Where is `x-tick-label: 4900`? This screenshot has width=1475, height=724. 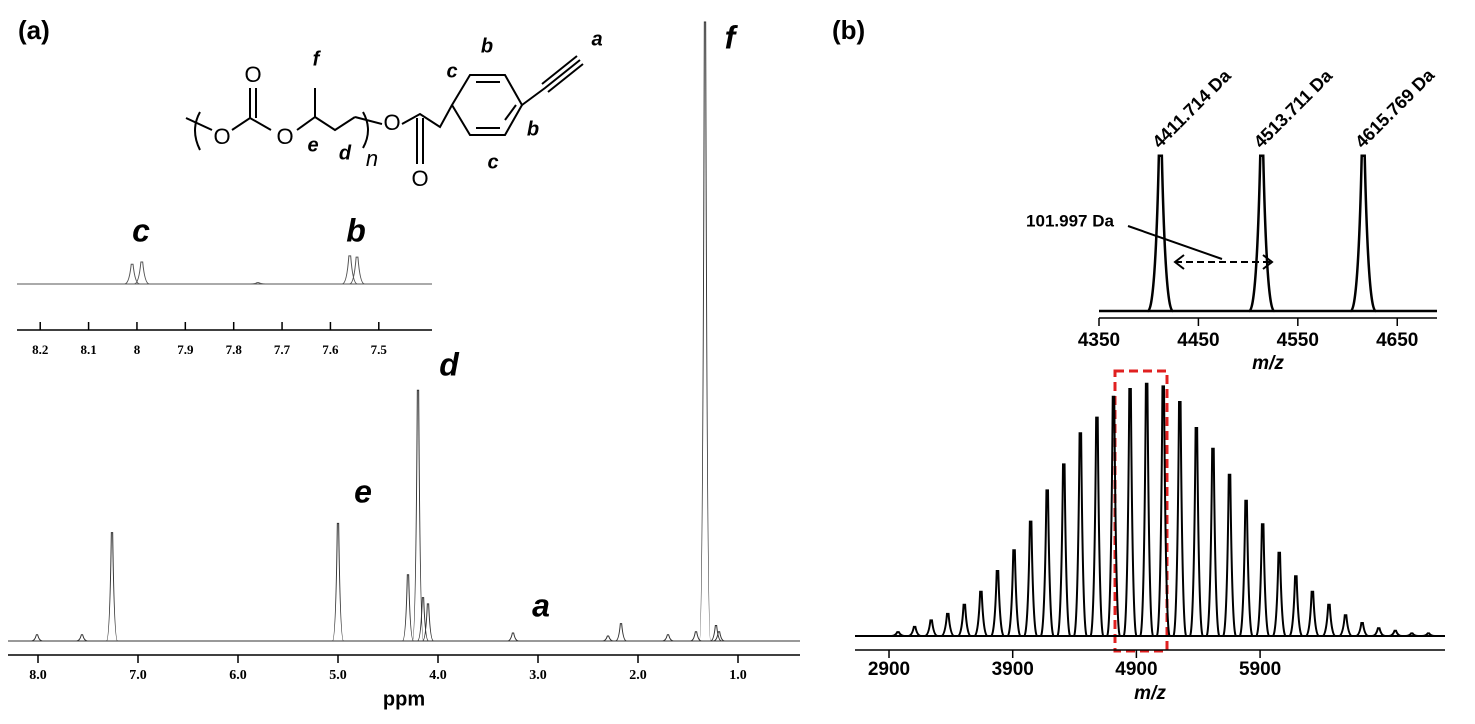 x-tick-label: 4900 is located at coordinates (1136, 669).